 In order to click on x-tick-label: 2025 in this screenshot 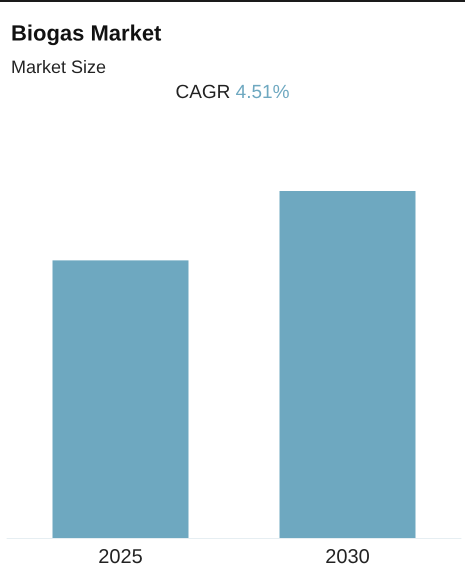, I will do `click(120, 557)`.